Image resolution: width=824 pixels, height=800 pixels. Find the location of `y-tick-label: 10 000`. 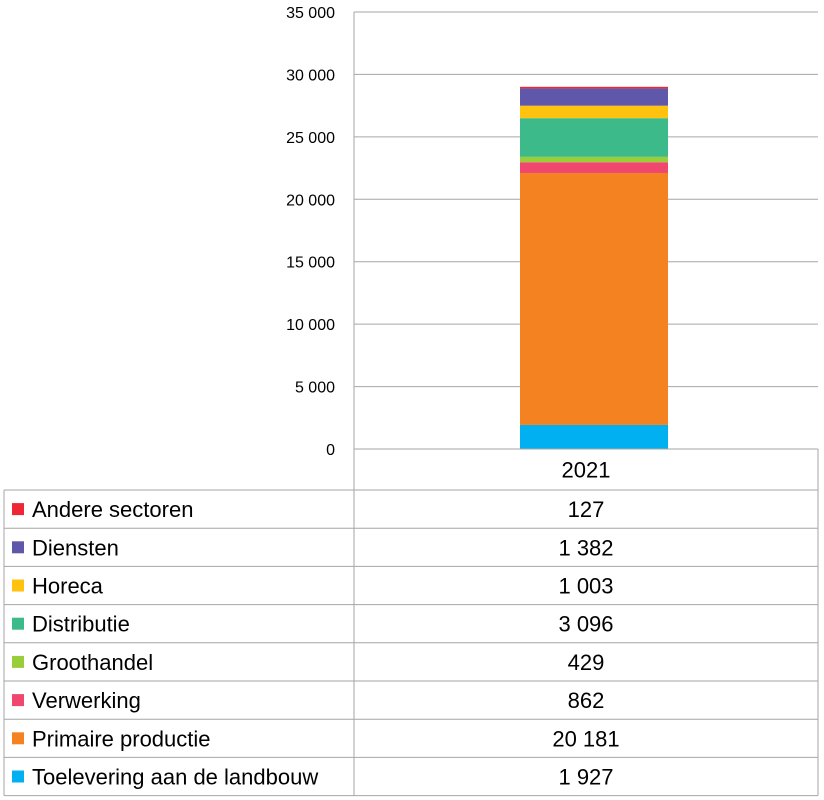

y-tick-label: 10 000 is located at coordinates (310, 325).